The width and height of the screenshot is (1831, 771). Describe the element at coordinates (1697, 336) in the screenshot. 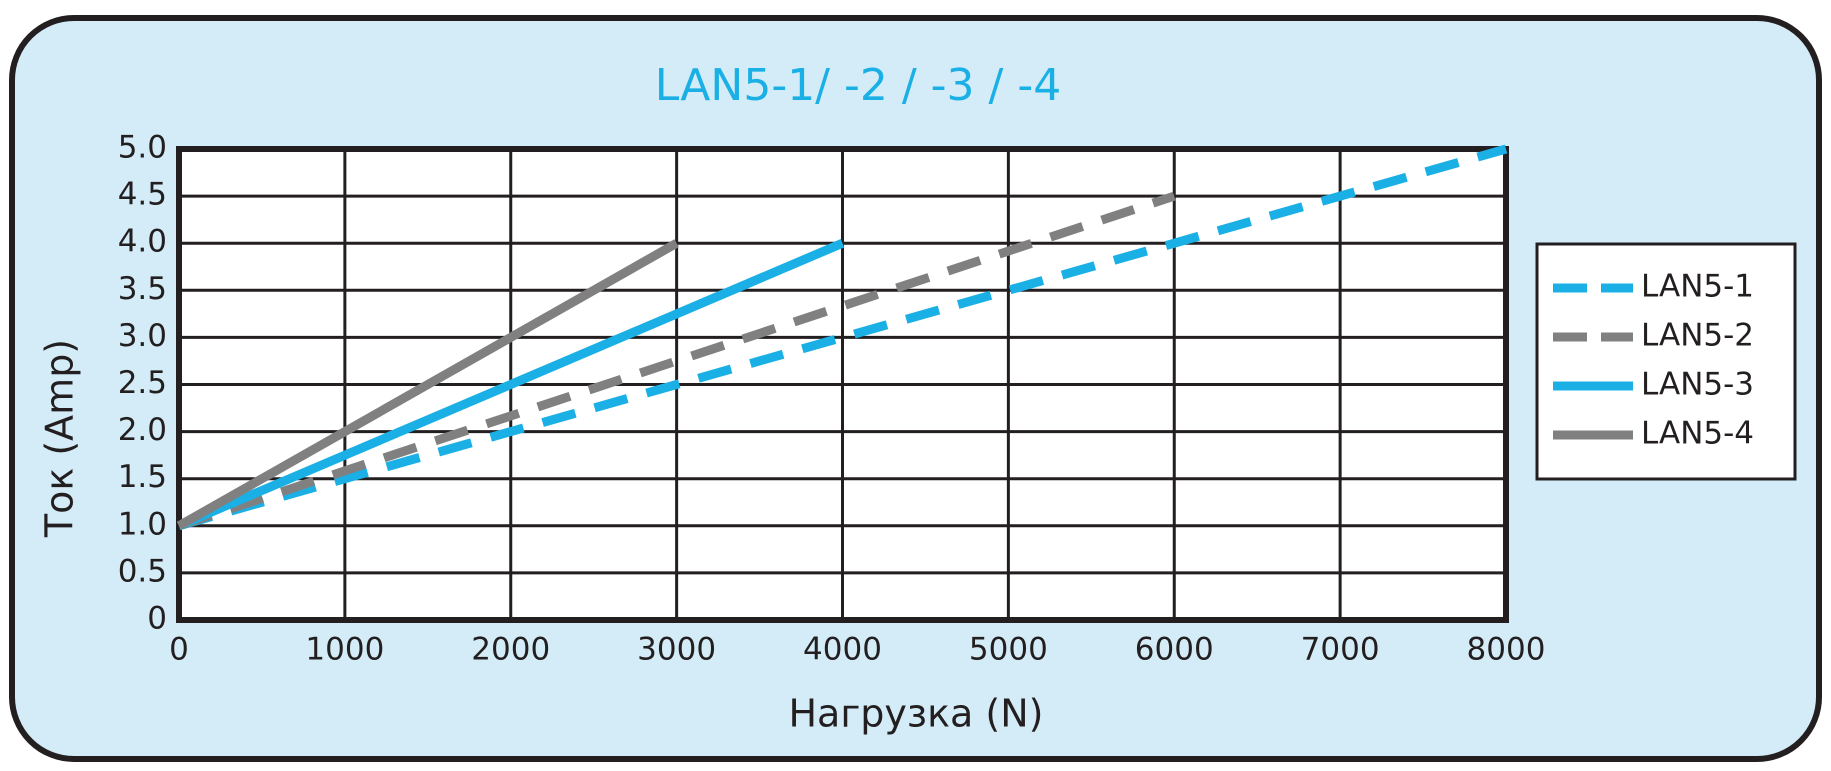

I see `legend-label: LAN5-2` at that location.